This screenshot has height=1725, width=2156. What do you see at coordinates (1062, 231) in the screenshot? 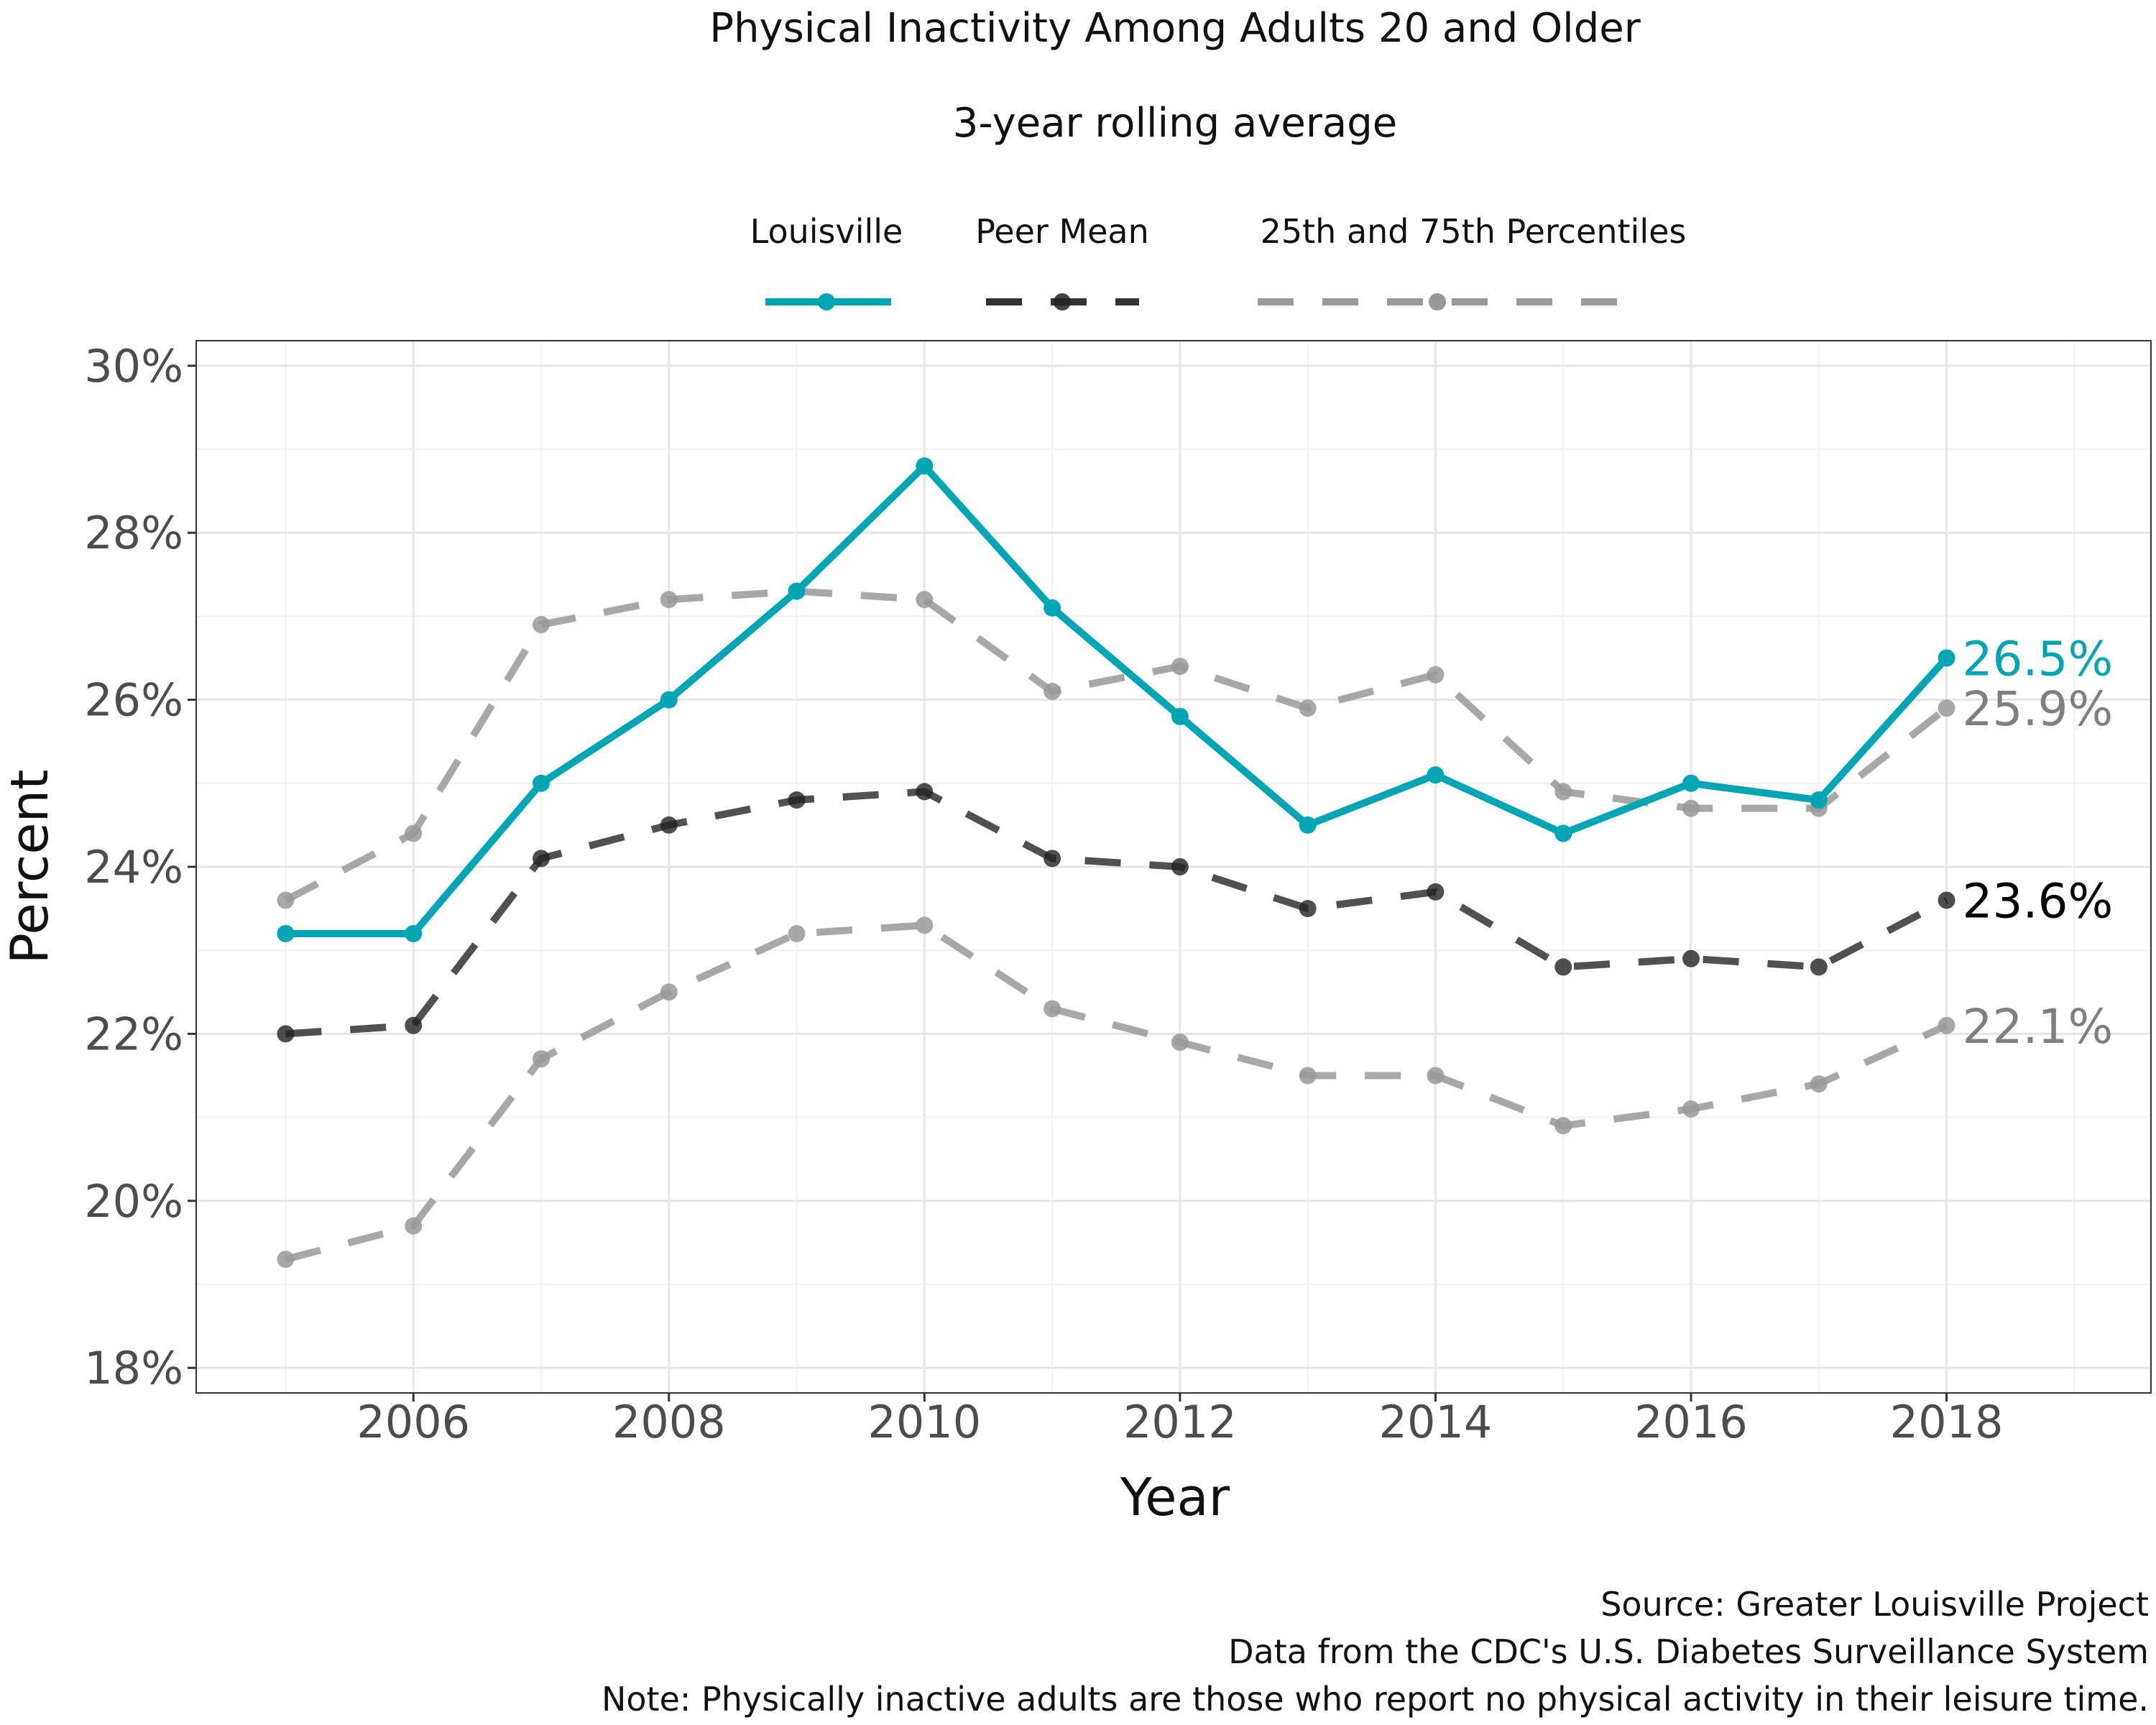
I see `legend-label-peer-mean: Peer Mean` at bounding box center [1062, 231].